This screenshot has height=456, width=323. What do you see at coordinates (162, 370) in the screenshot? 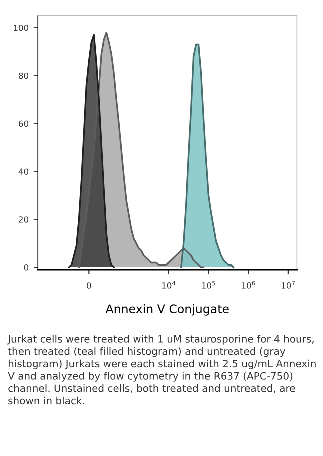
I see `text: Jurkat cells were treated with 1 uM staurosporine for 4 hours, then treated (teal filled histogram) and untreated (gray histogram) Jurkats were each stained with 2.5 ug/mL Annexin V and analyzed by flow cytometry in the R637 (APC-750) channel. Unstained cells, both treated and untreated, are shown in black.` at bounding box center [162, 370].